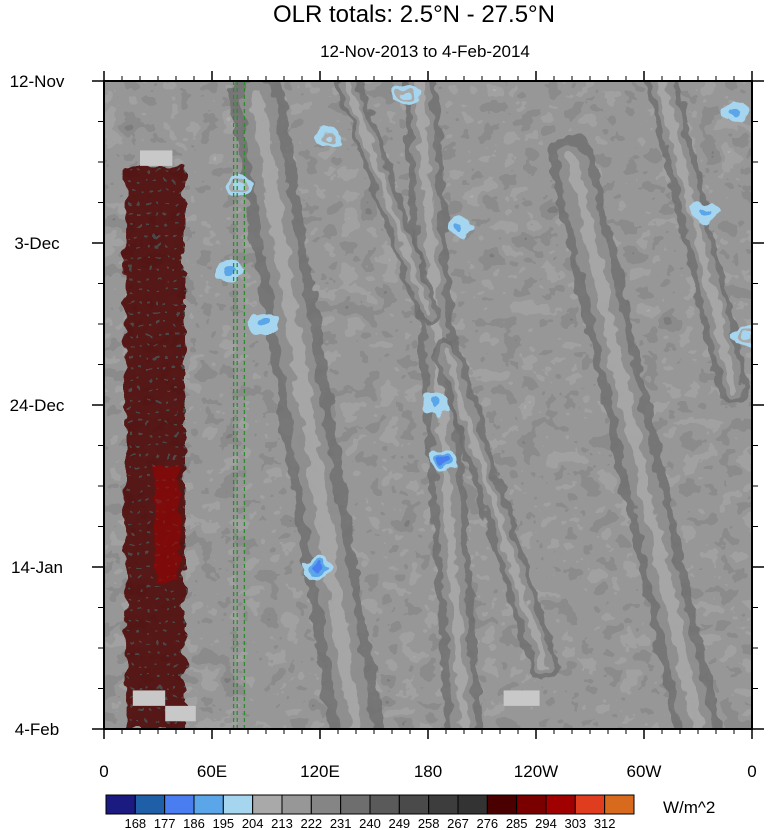  What do you see at coordinates (605, 823) in the screenshot?
I see `colorbar-tick-label: 312` at bounding box center [605, 823].